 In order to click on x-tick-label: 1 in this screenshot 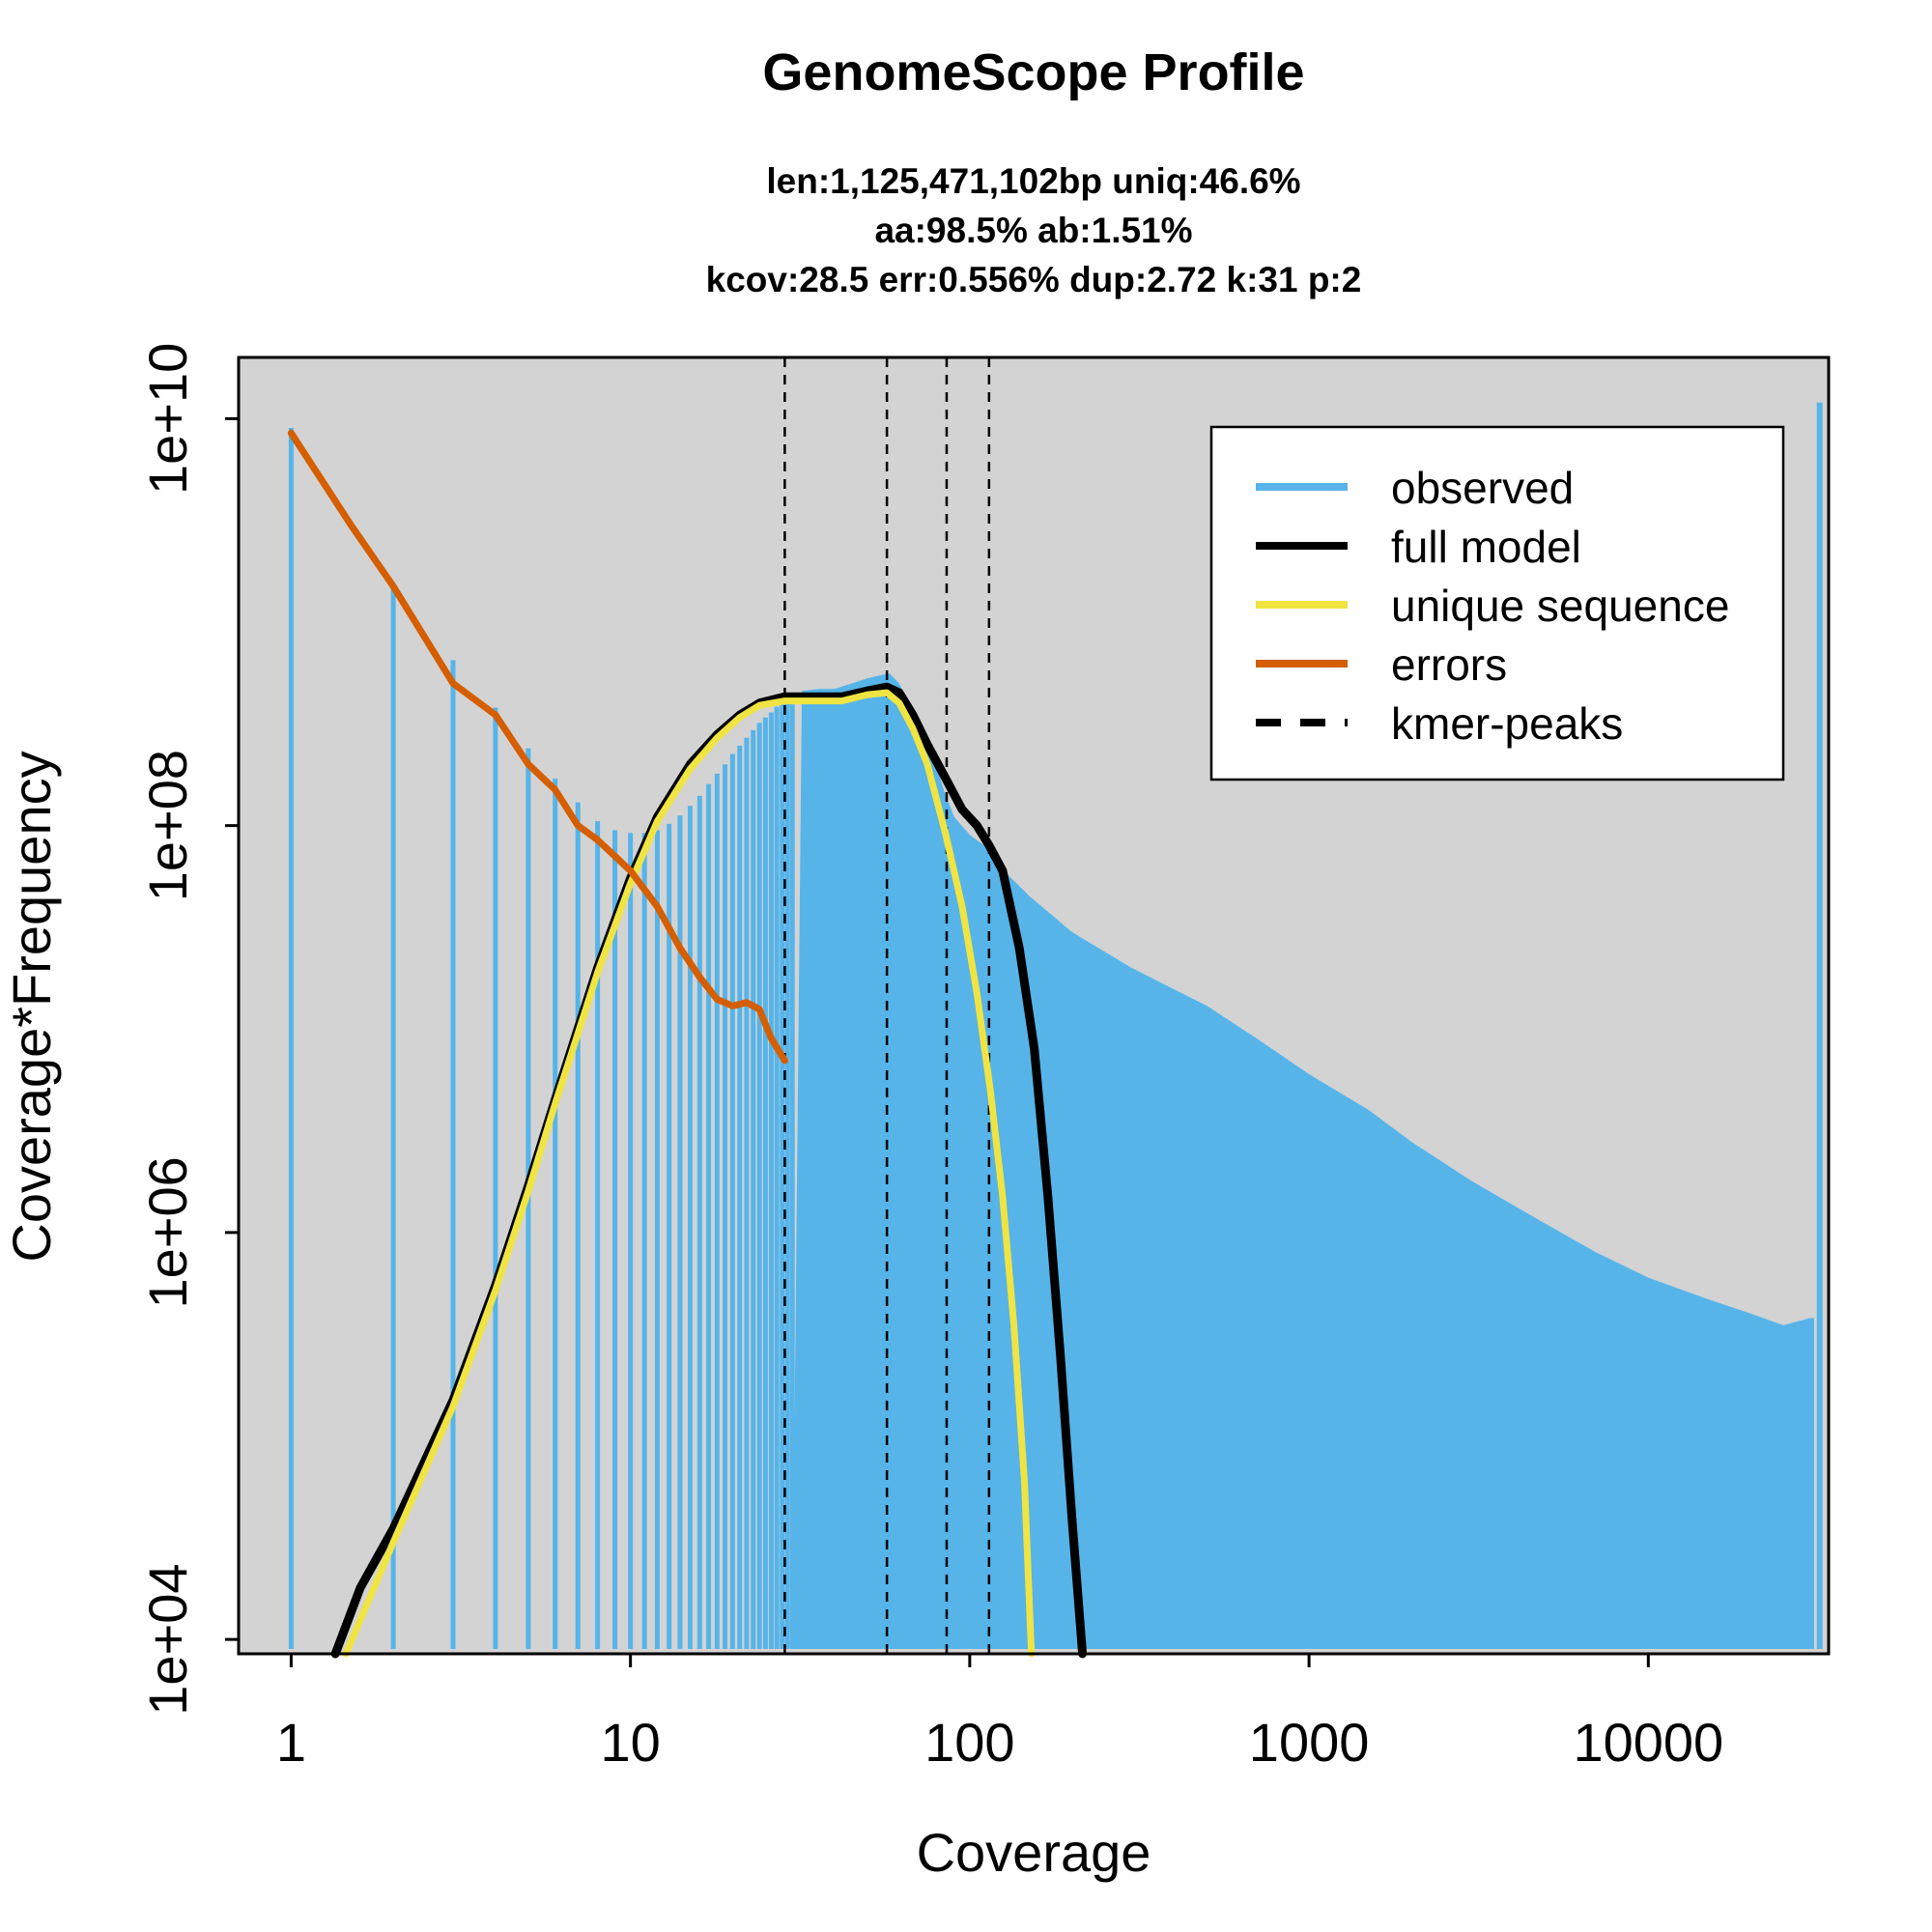, I will do `click(291, 1742)`.